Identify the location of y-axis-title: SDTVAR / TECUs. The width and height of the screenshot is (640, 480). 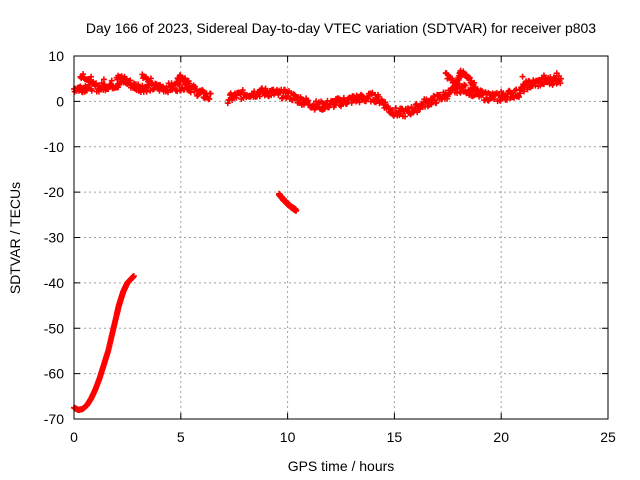
(15, 238).